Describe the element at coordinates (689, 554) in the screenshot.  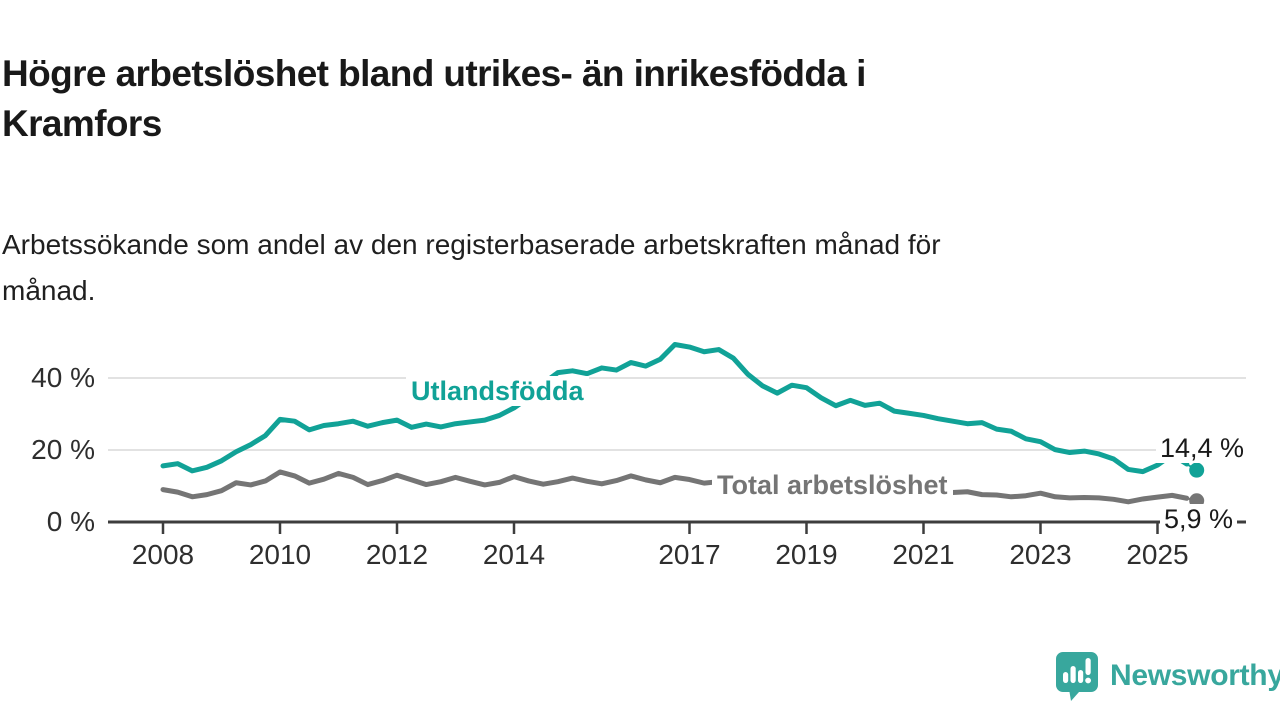
I see `x-axis-label-2017: 2017` at that location.